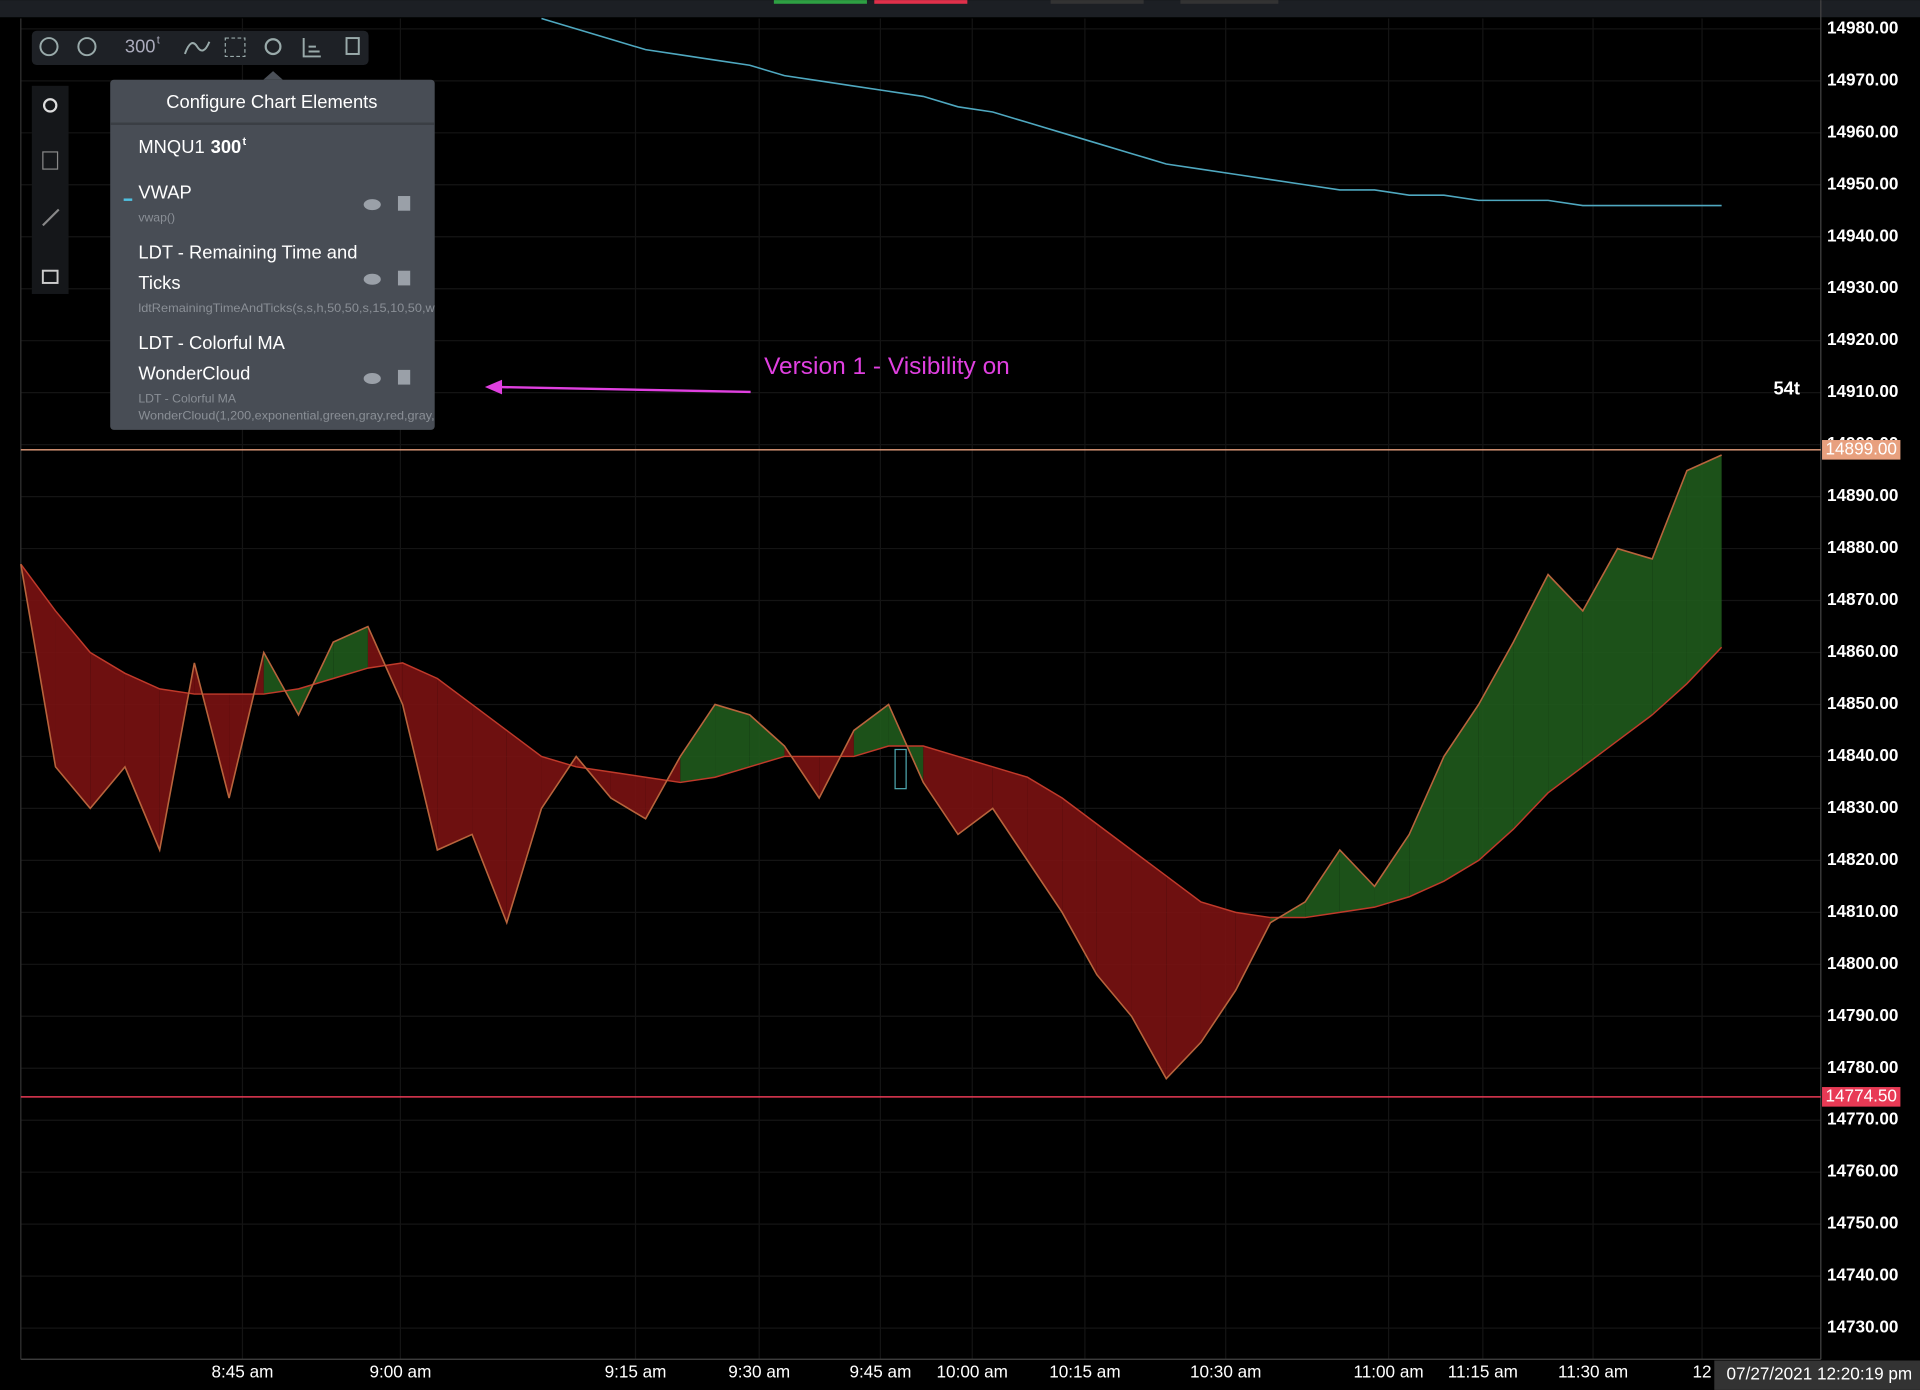 This screenshot has height=1390, width=1920. Describe the element at coordinates (226, 146) in the screenshot. I see `panel-interval: 300` at that location.